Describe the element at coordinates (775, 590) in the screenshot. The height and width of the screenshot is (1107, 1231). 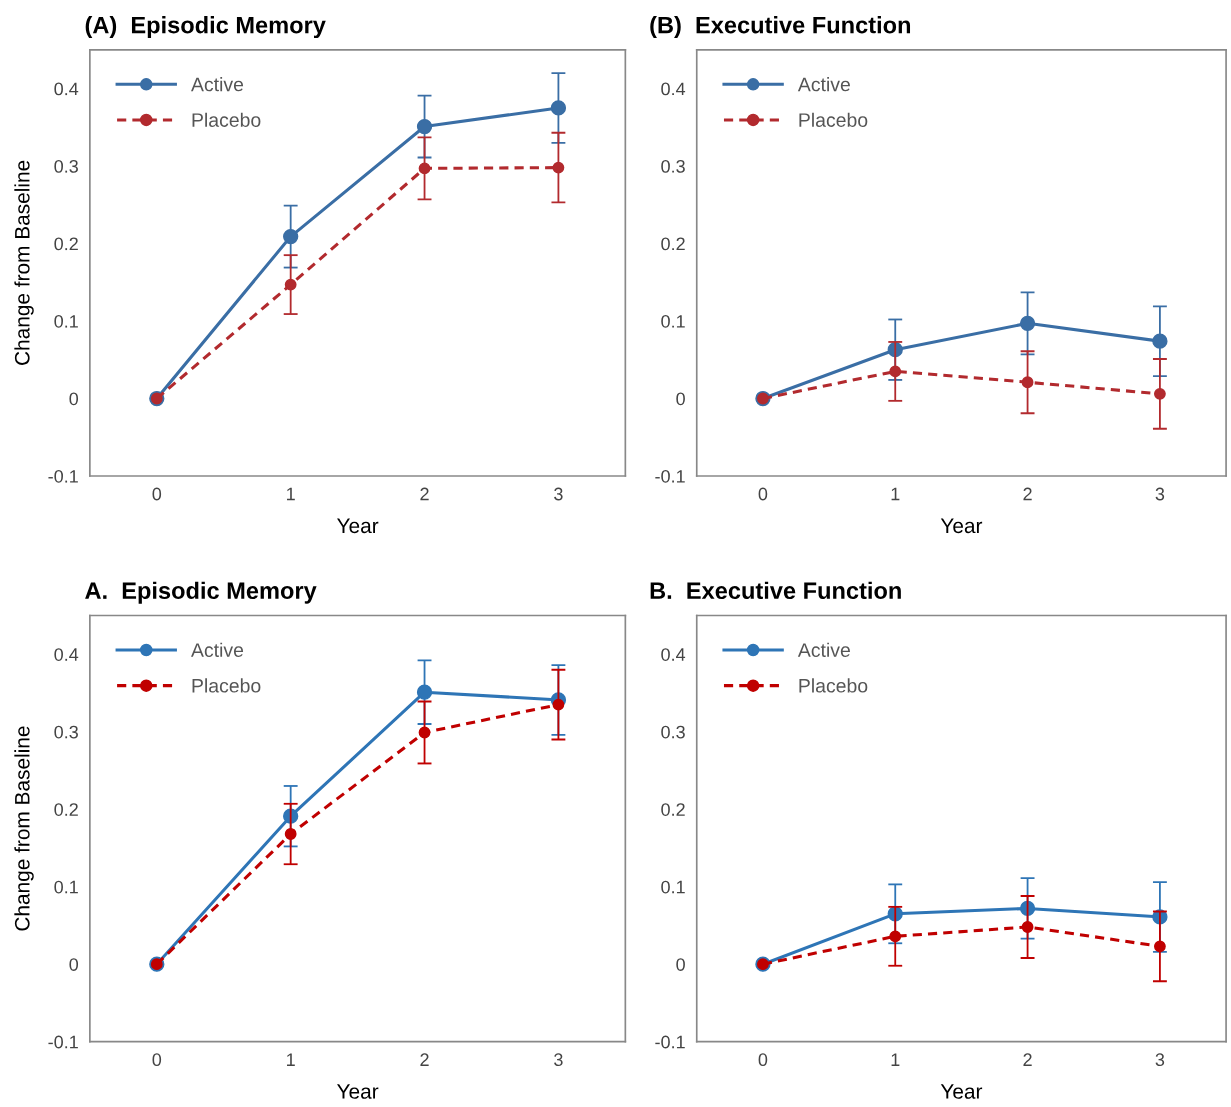
I see `chart-title: B. Executive Function` at that location.